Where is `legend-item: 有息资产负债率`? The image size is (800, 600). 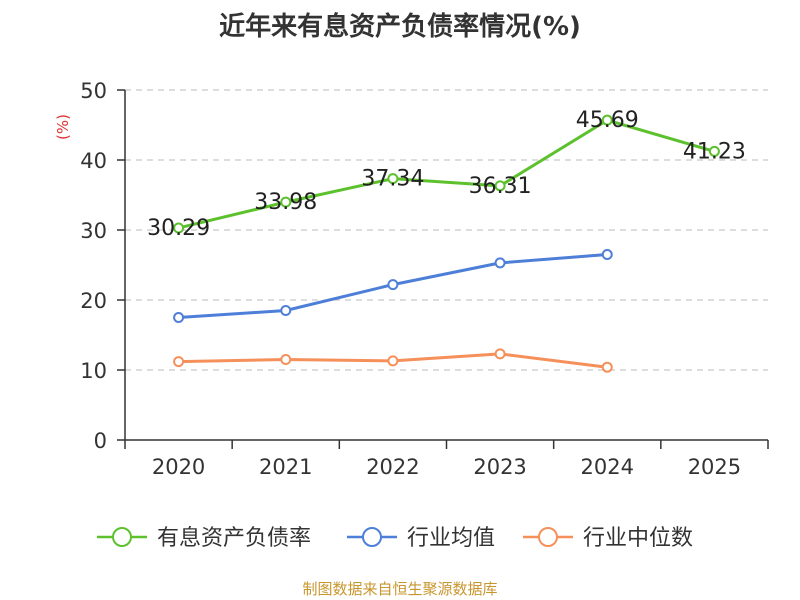
legend-item: 有息资产负债率 is located at coordinates (204, 538).